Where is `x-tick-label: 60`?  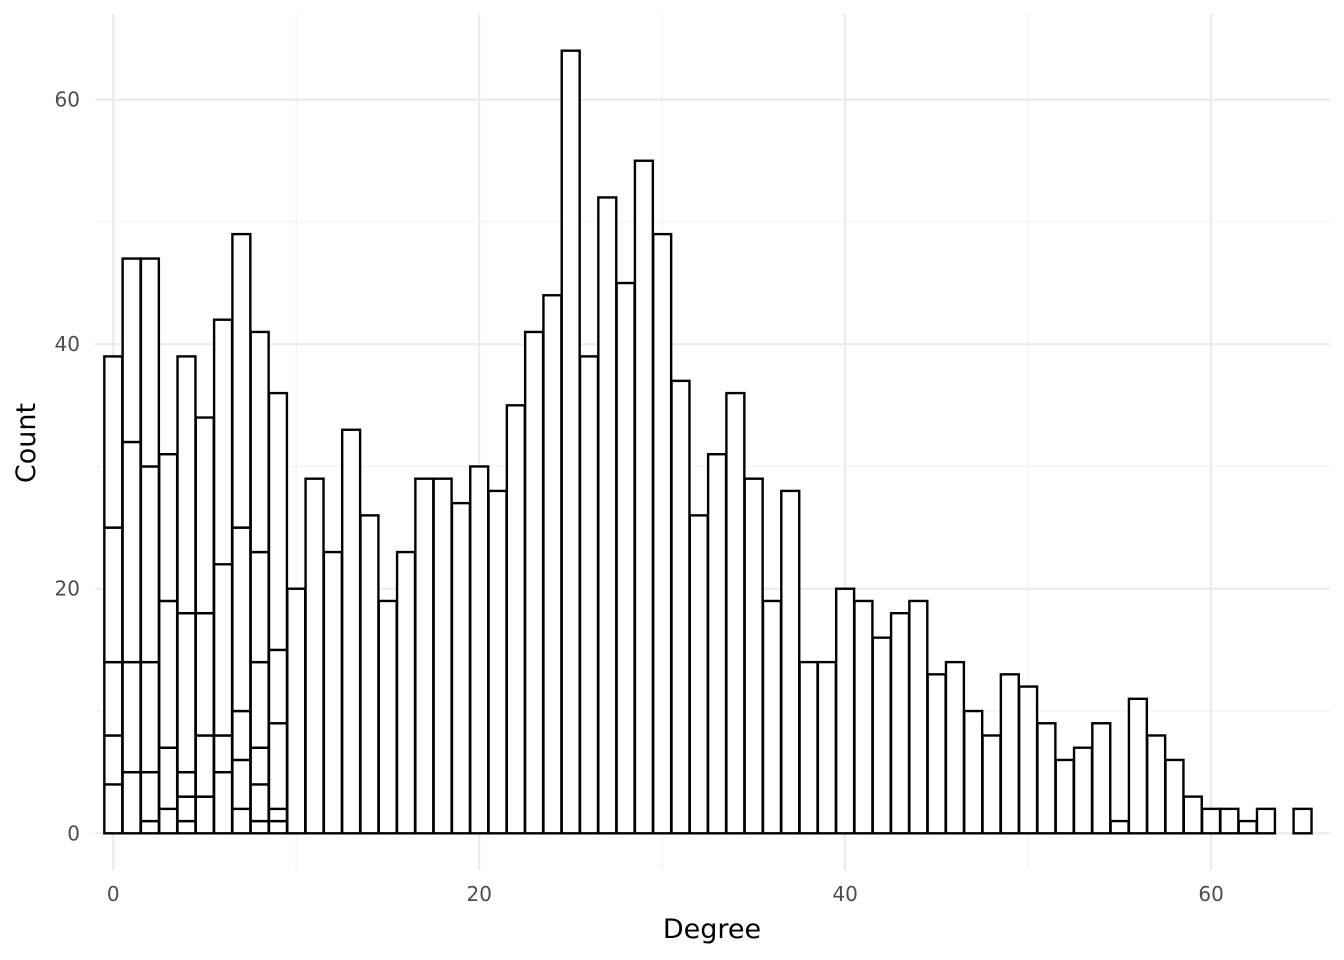 x-tick-label: 60 is located at coordinates (1210, 894).